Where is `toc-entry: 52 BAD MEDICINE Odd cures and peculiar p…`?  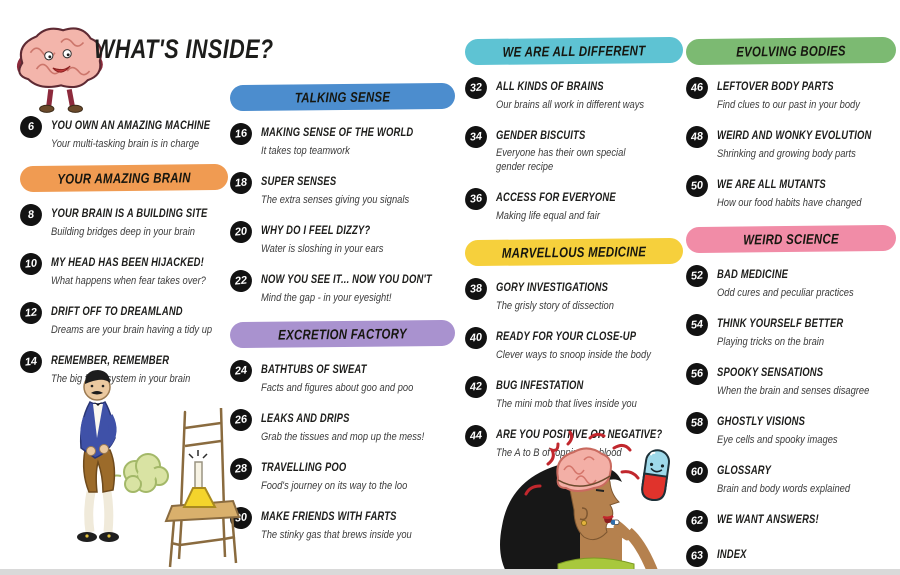
toc-entry: 52 BAD MEDICINE Odd cures and peculiar p… is located at coordinates (790, 282).